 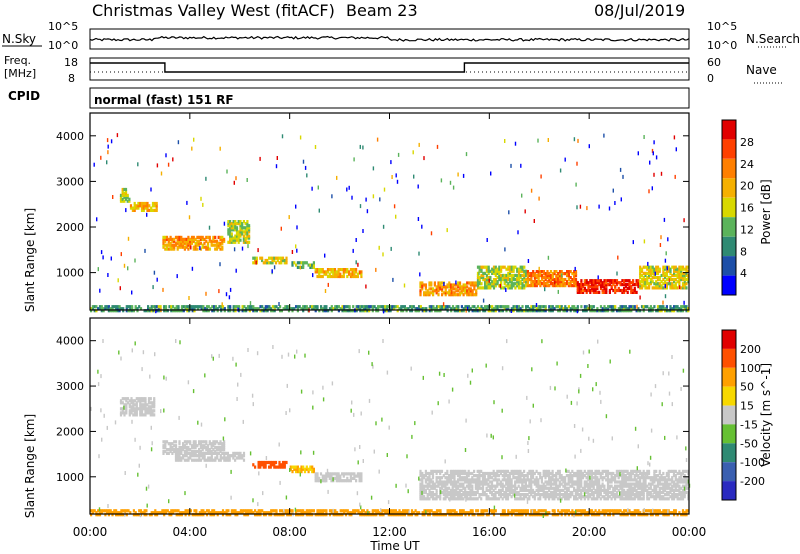 What do you see at coordinates (401, 36) in the screenshot?
I see `noise-panel: N.Sky 10^5 10^0 10^5 10^0 N.Search` at bounding box center [401, 36].